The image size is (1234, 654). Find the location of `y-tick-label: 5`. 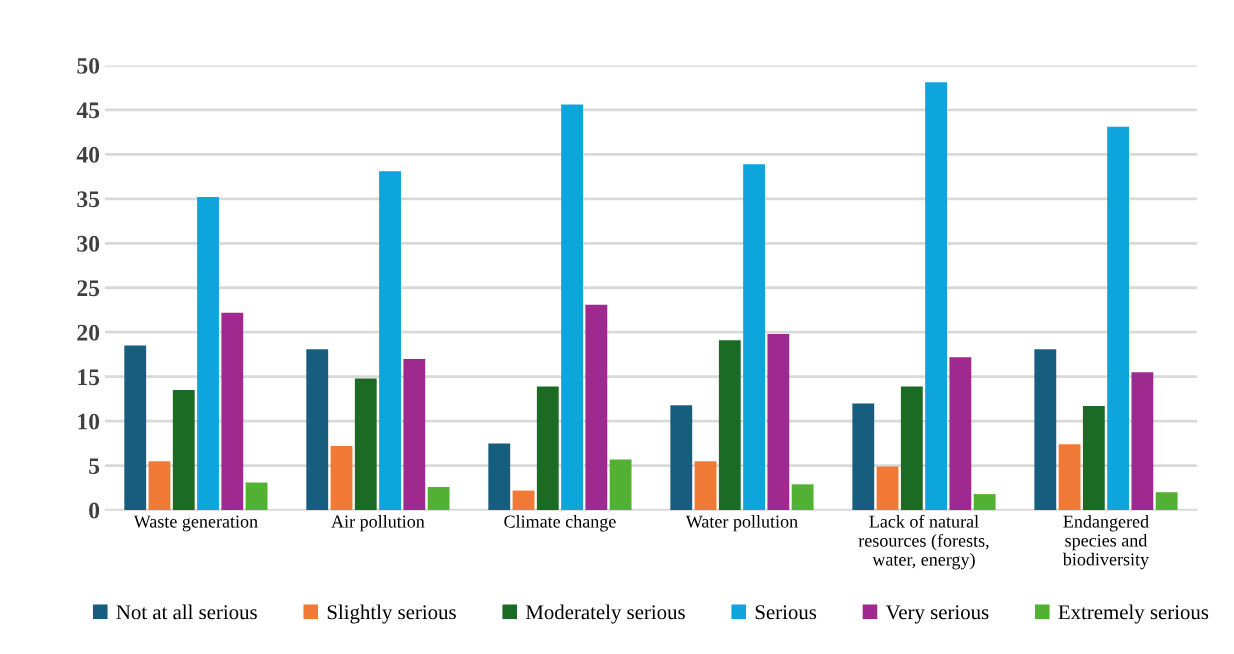

y-tick-label: 5 is located at coordinates (94, 466).